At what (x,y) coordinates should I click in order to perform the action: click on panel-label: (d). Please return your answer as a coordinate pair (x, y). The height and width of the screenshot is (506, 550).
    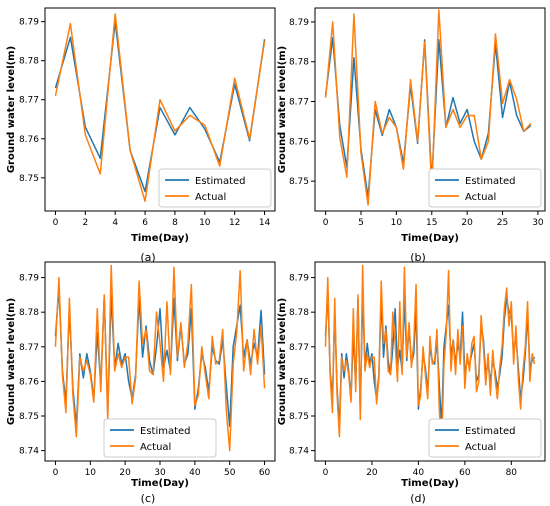
    Looking at the image, I should click on (418, 498).